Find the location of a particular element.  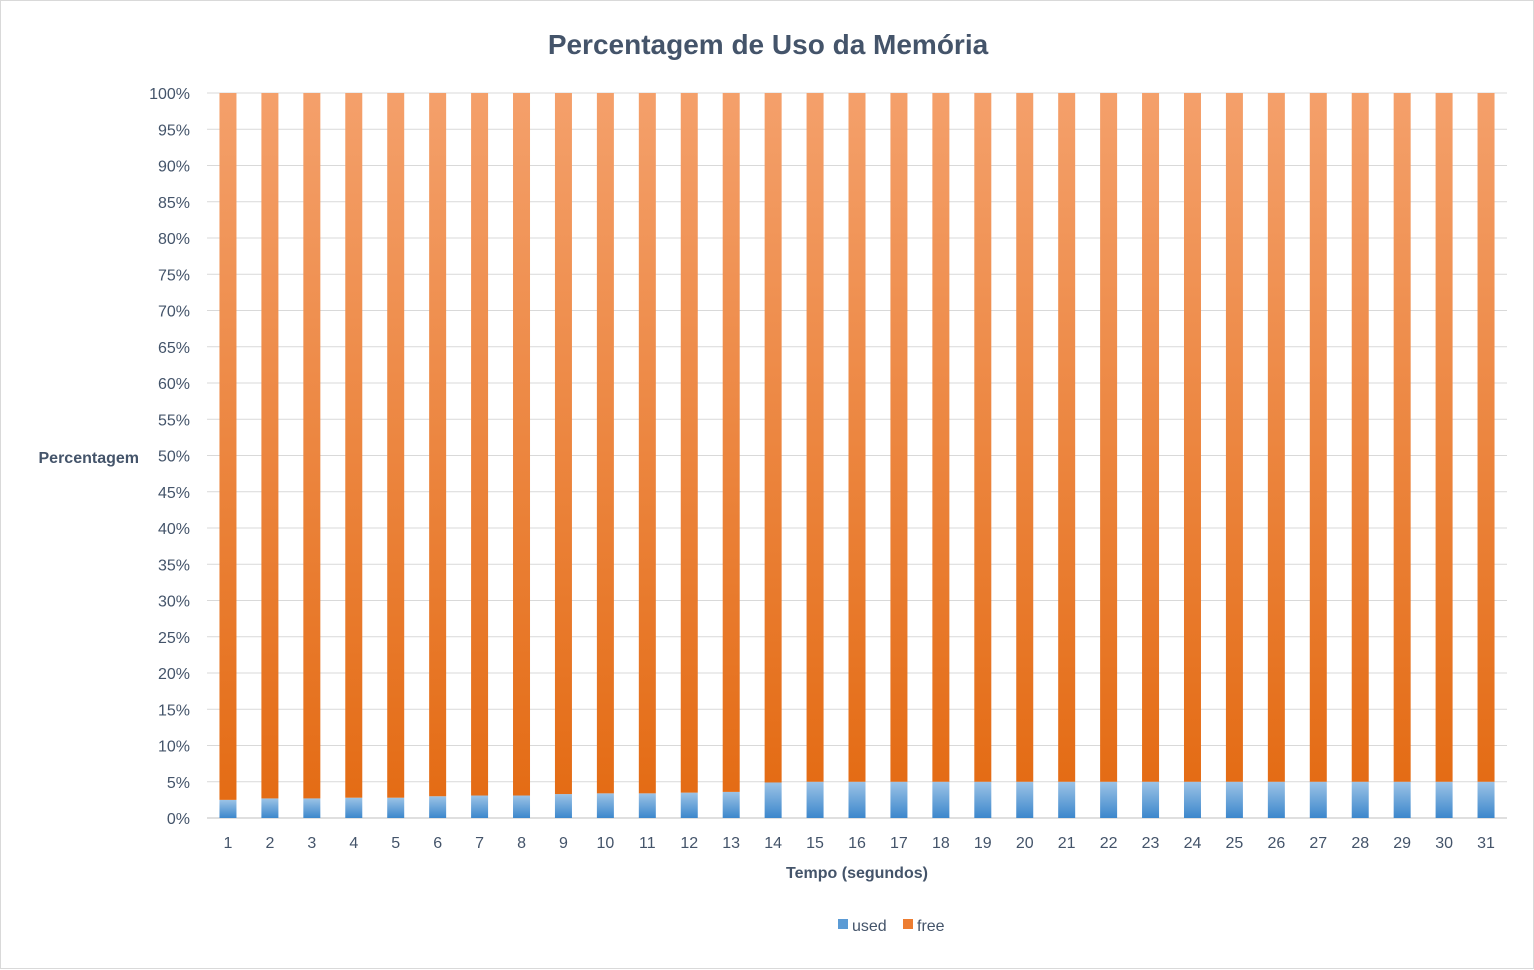

y-tick-label: 10% is located at coordinates (174, 747).